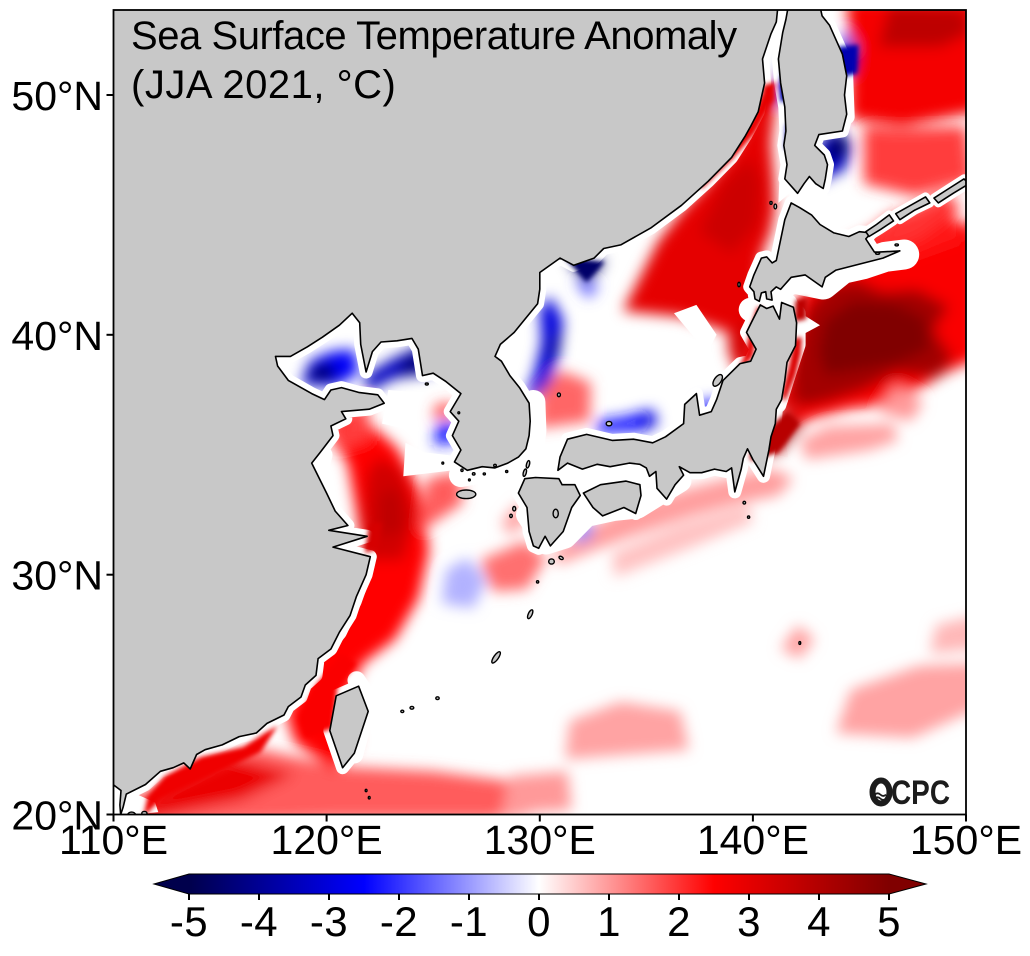 This screenshot has height=956, width=1030. What do you see at coordinates (263, 85) in the screenshot?
I see `svg-text: (JJA 2021, °C)` at bounding box center [263, 85].